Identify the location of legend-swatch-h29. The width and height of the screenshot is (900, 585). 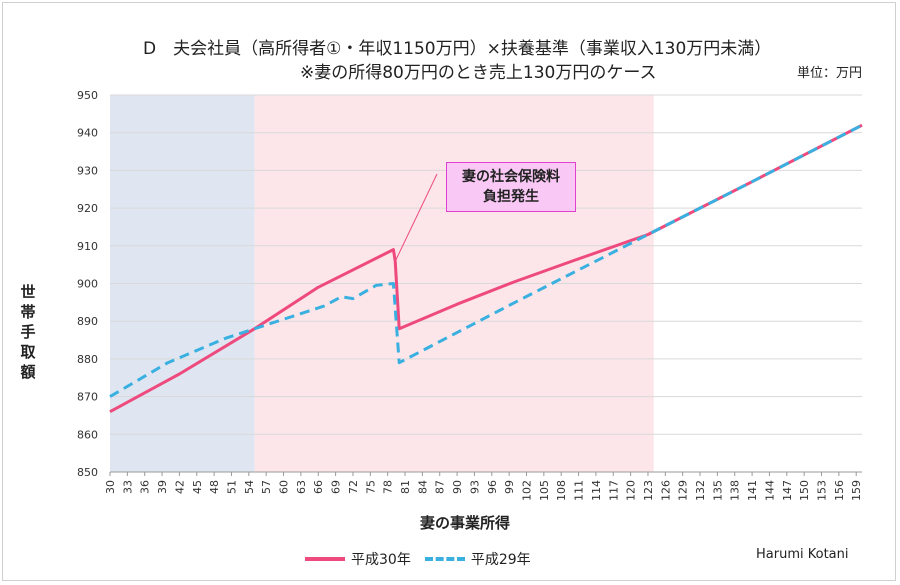
(444, 559).